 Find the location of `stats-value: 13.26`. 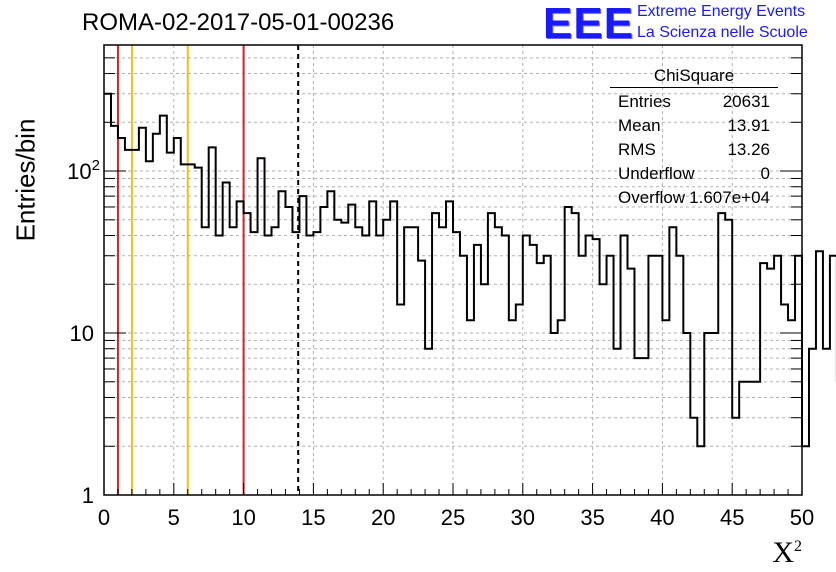

stats-value: 13.26 is located at coordinates (748, 149).